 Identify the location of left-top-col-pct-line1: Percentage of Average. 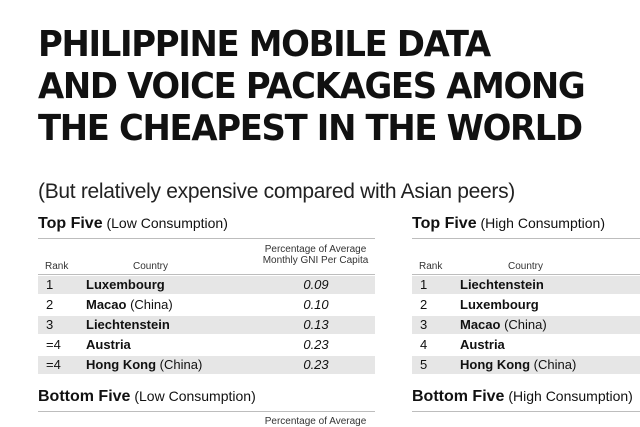
(315, 249).